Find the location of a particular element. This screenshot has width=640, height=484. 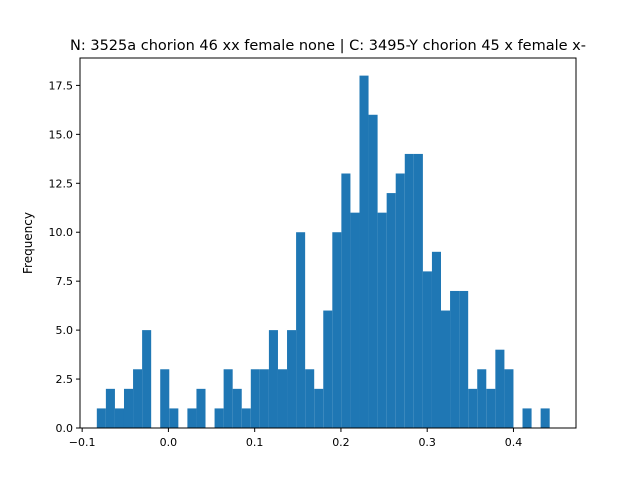

x-tick-label: 0.1 is located at coordinates (255, 442).